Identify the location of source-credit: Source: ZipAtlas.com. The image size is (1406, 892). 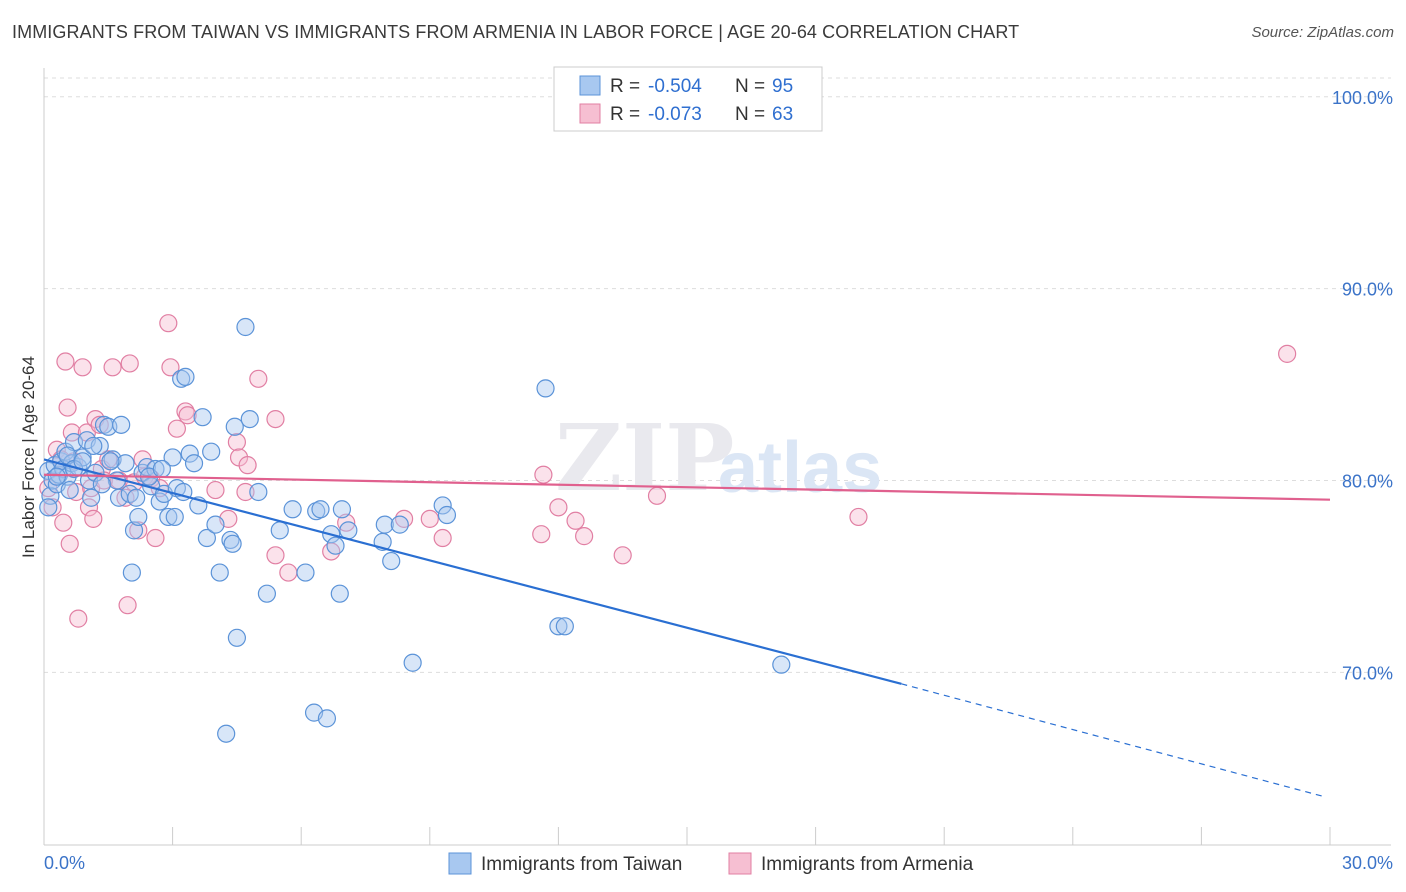
(1322, 32).